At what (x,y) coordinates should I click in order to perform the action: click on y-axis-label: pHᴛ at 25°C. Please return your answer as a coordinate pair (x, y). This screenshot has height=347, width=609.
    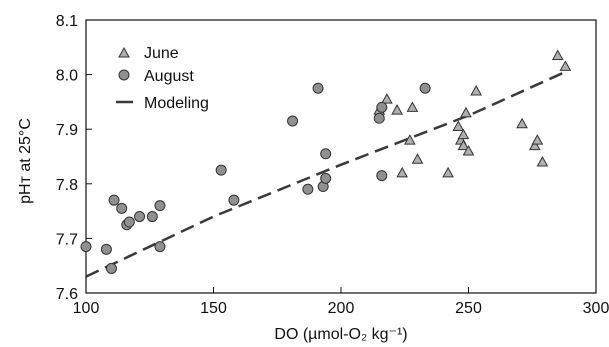
    Looking at the image, I should click on (25, 161).